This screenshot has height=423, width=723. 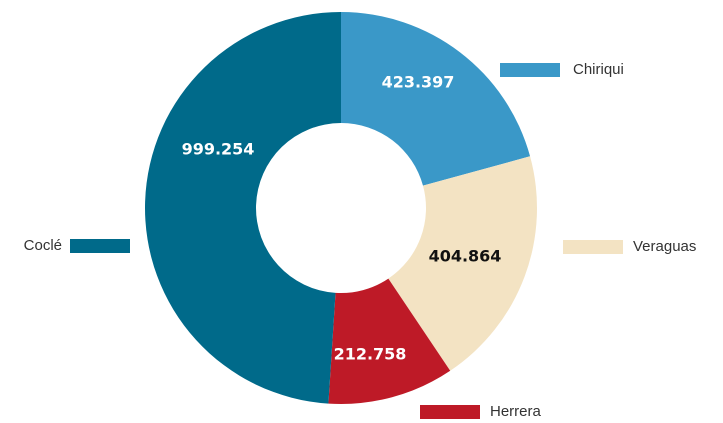 I want to click on legend-label: Veraguas, so click(x=664, y=246).